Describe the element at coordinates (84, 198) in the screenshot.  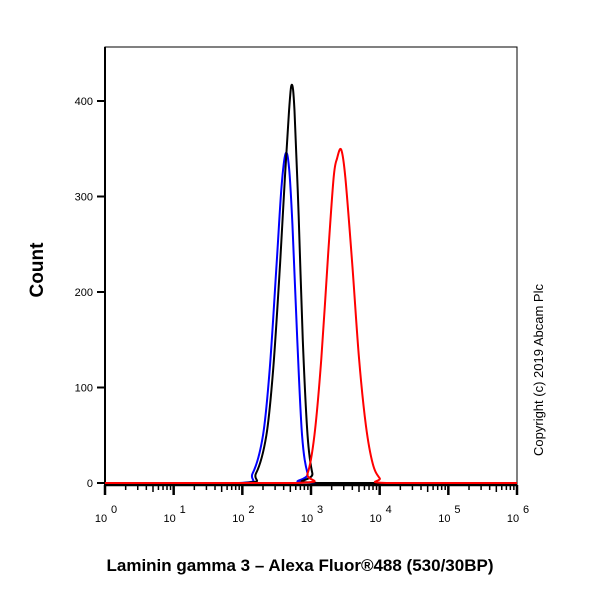
I see `y-tick-label: 300` at that location.